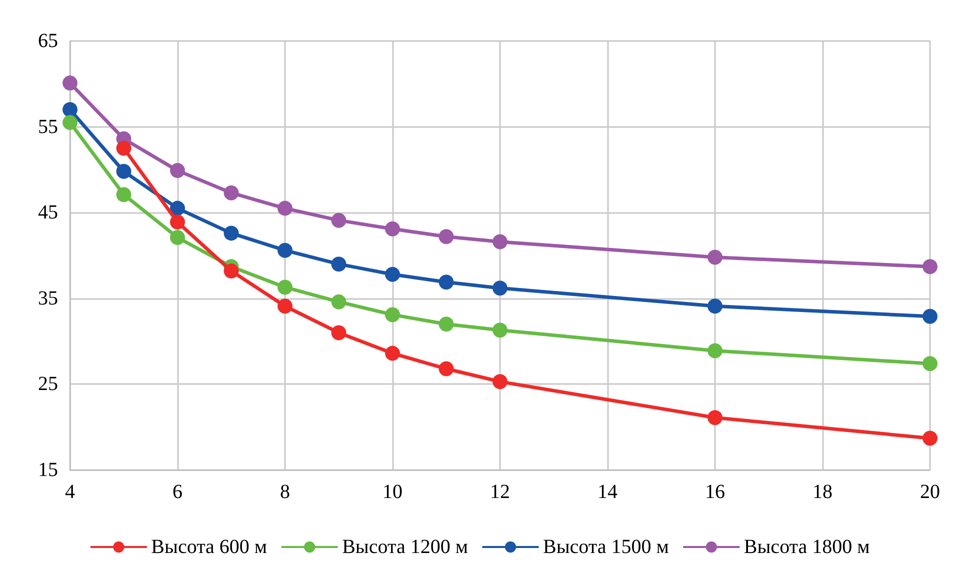 The height and width of the screenshot is (580, 960). Describe the element at coordinates (48, 470) in the screenshot. I see `y-tick-label: 15` at that location.